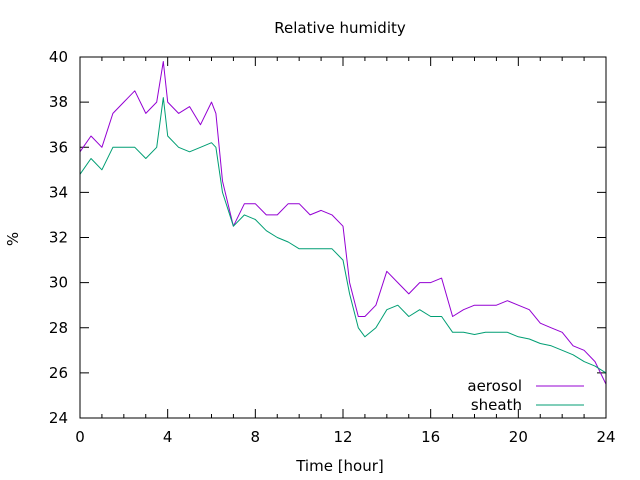 Image resolution: width=640 pixels, height=480 pixels. What do you see at coordinates (58, 328) in the screenshot?
I see `y-tick-label: 28` at bounding box center [58, 328].